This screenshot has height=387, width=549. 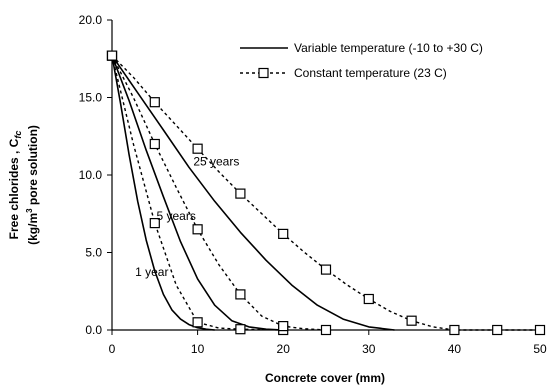 I want to click on y-tick-label: 15.0, so click(x=91, y=98).